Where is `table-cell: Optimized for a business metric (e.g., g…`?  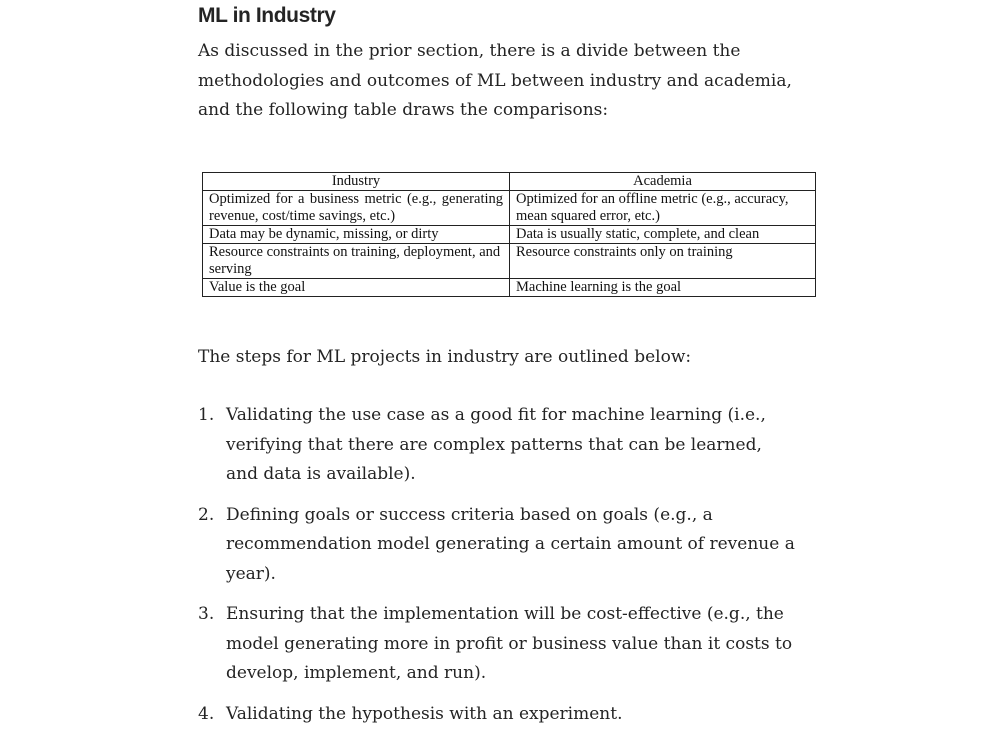
table-cell: Optimized for a business metric (e.g., g… is located at coordinates (356, 208).